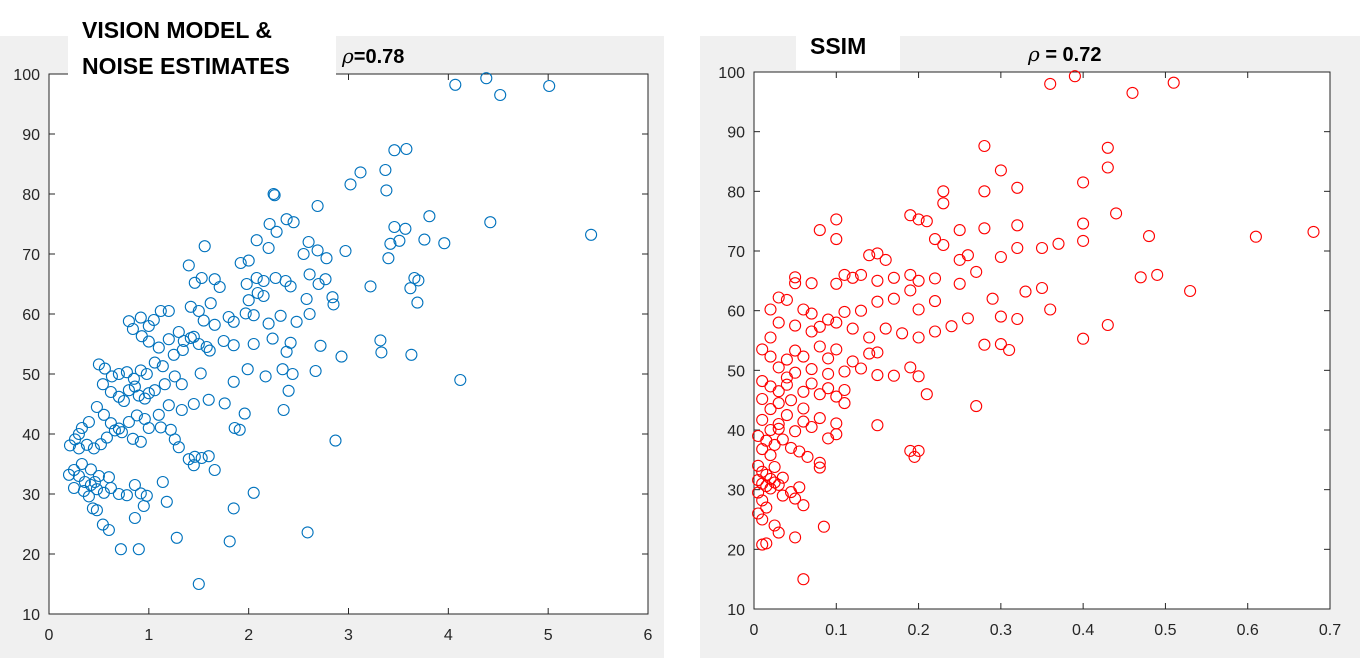  What do you see at coordinates (31, 315) in the screenshot?
I see `left-y-tick-label: 60` at bounding box center [31, 315].